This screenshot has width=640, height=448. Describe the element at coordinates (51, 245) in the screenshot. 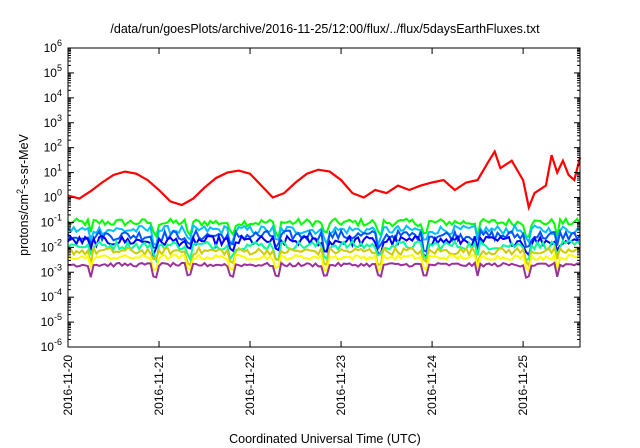

I see `y-tick-label: 10⁻²` at that location.